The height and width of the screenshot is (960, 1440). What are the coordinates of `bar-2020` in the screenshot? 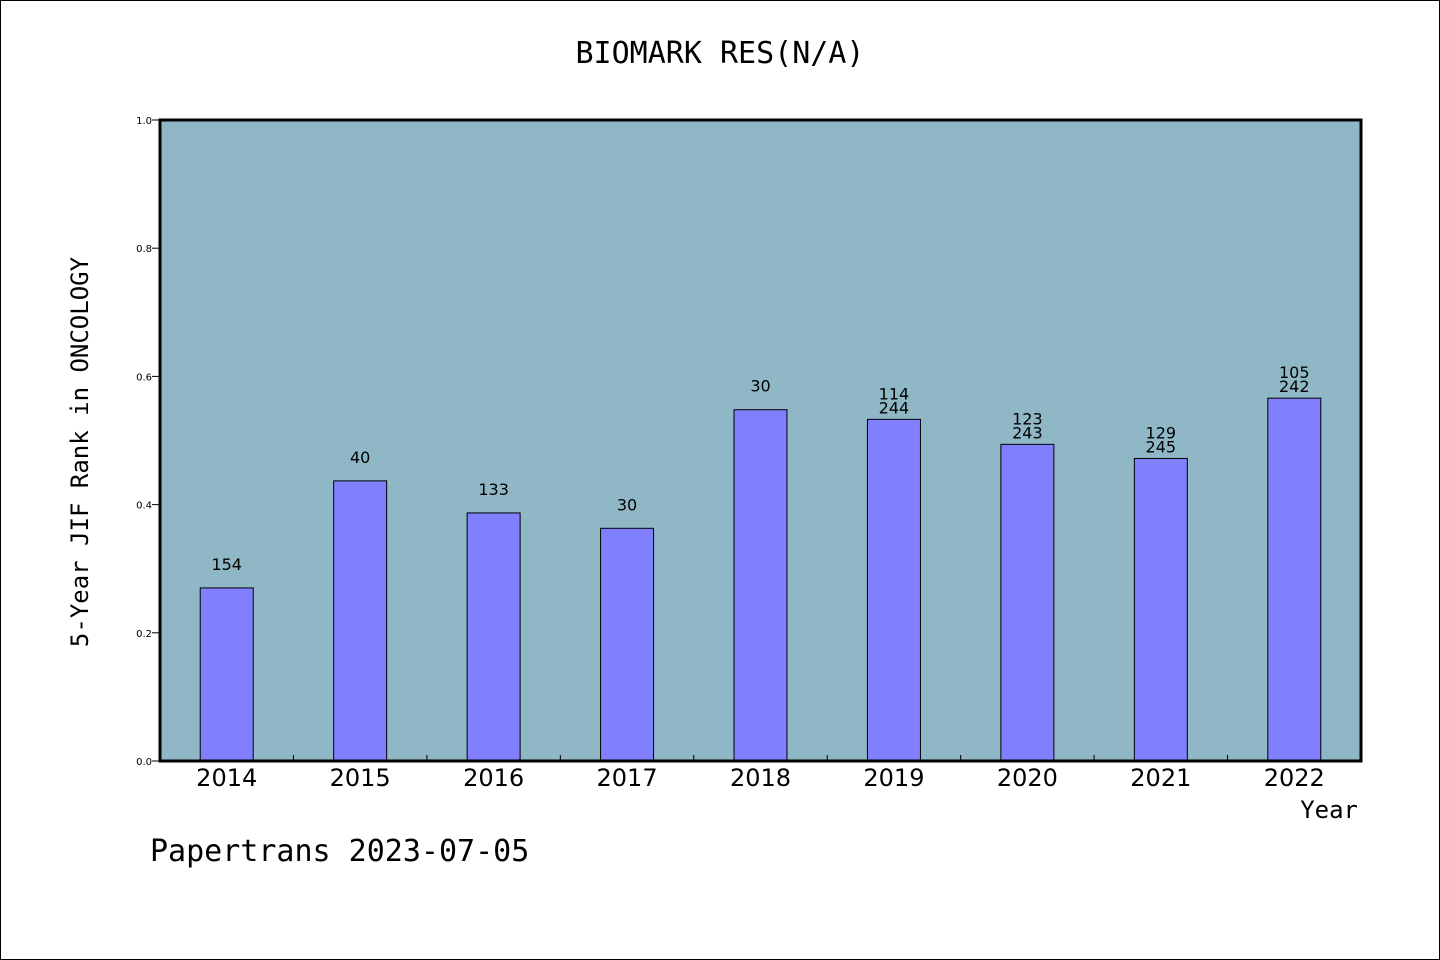 It's located at (1027, 602).